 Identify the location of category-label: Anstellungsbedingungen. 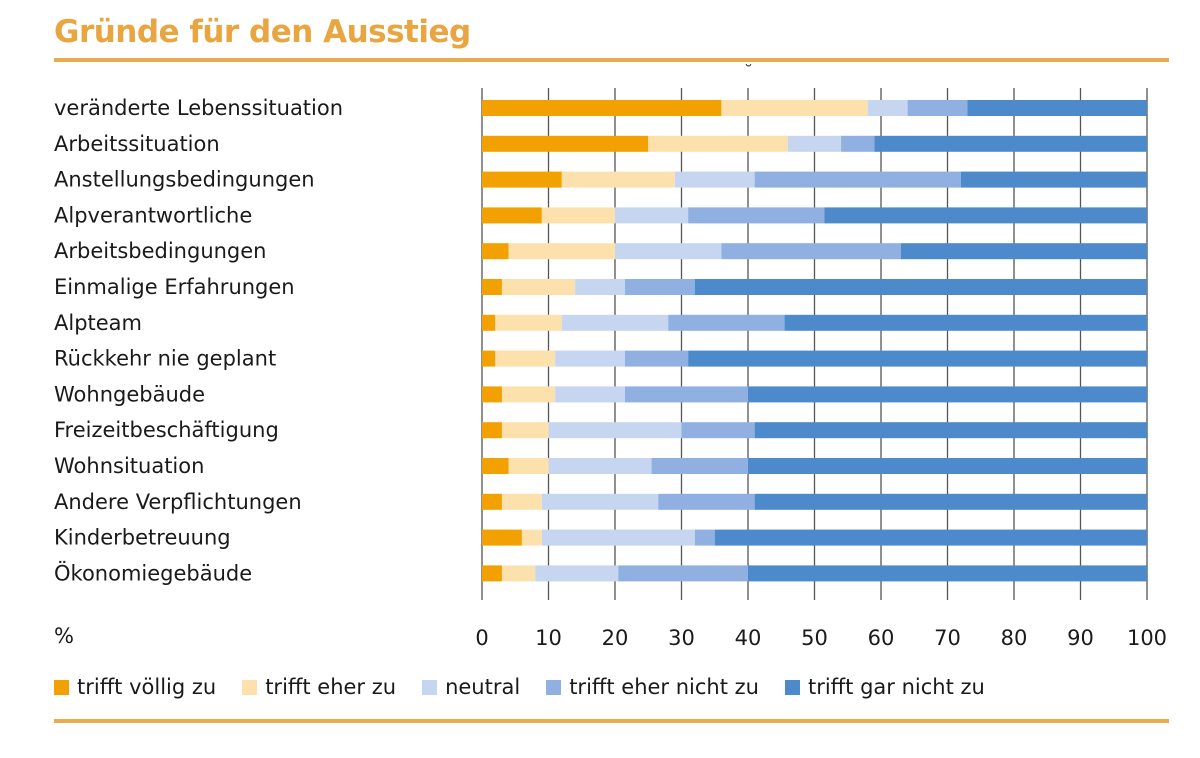
(184, 180).